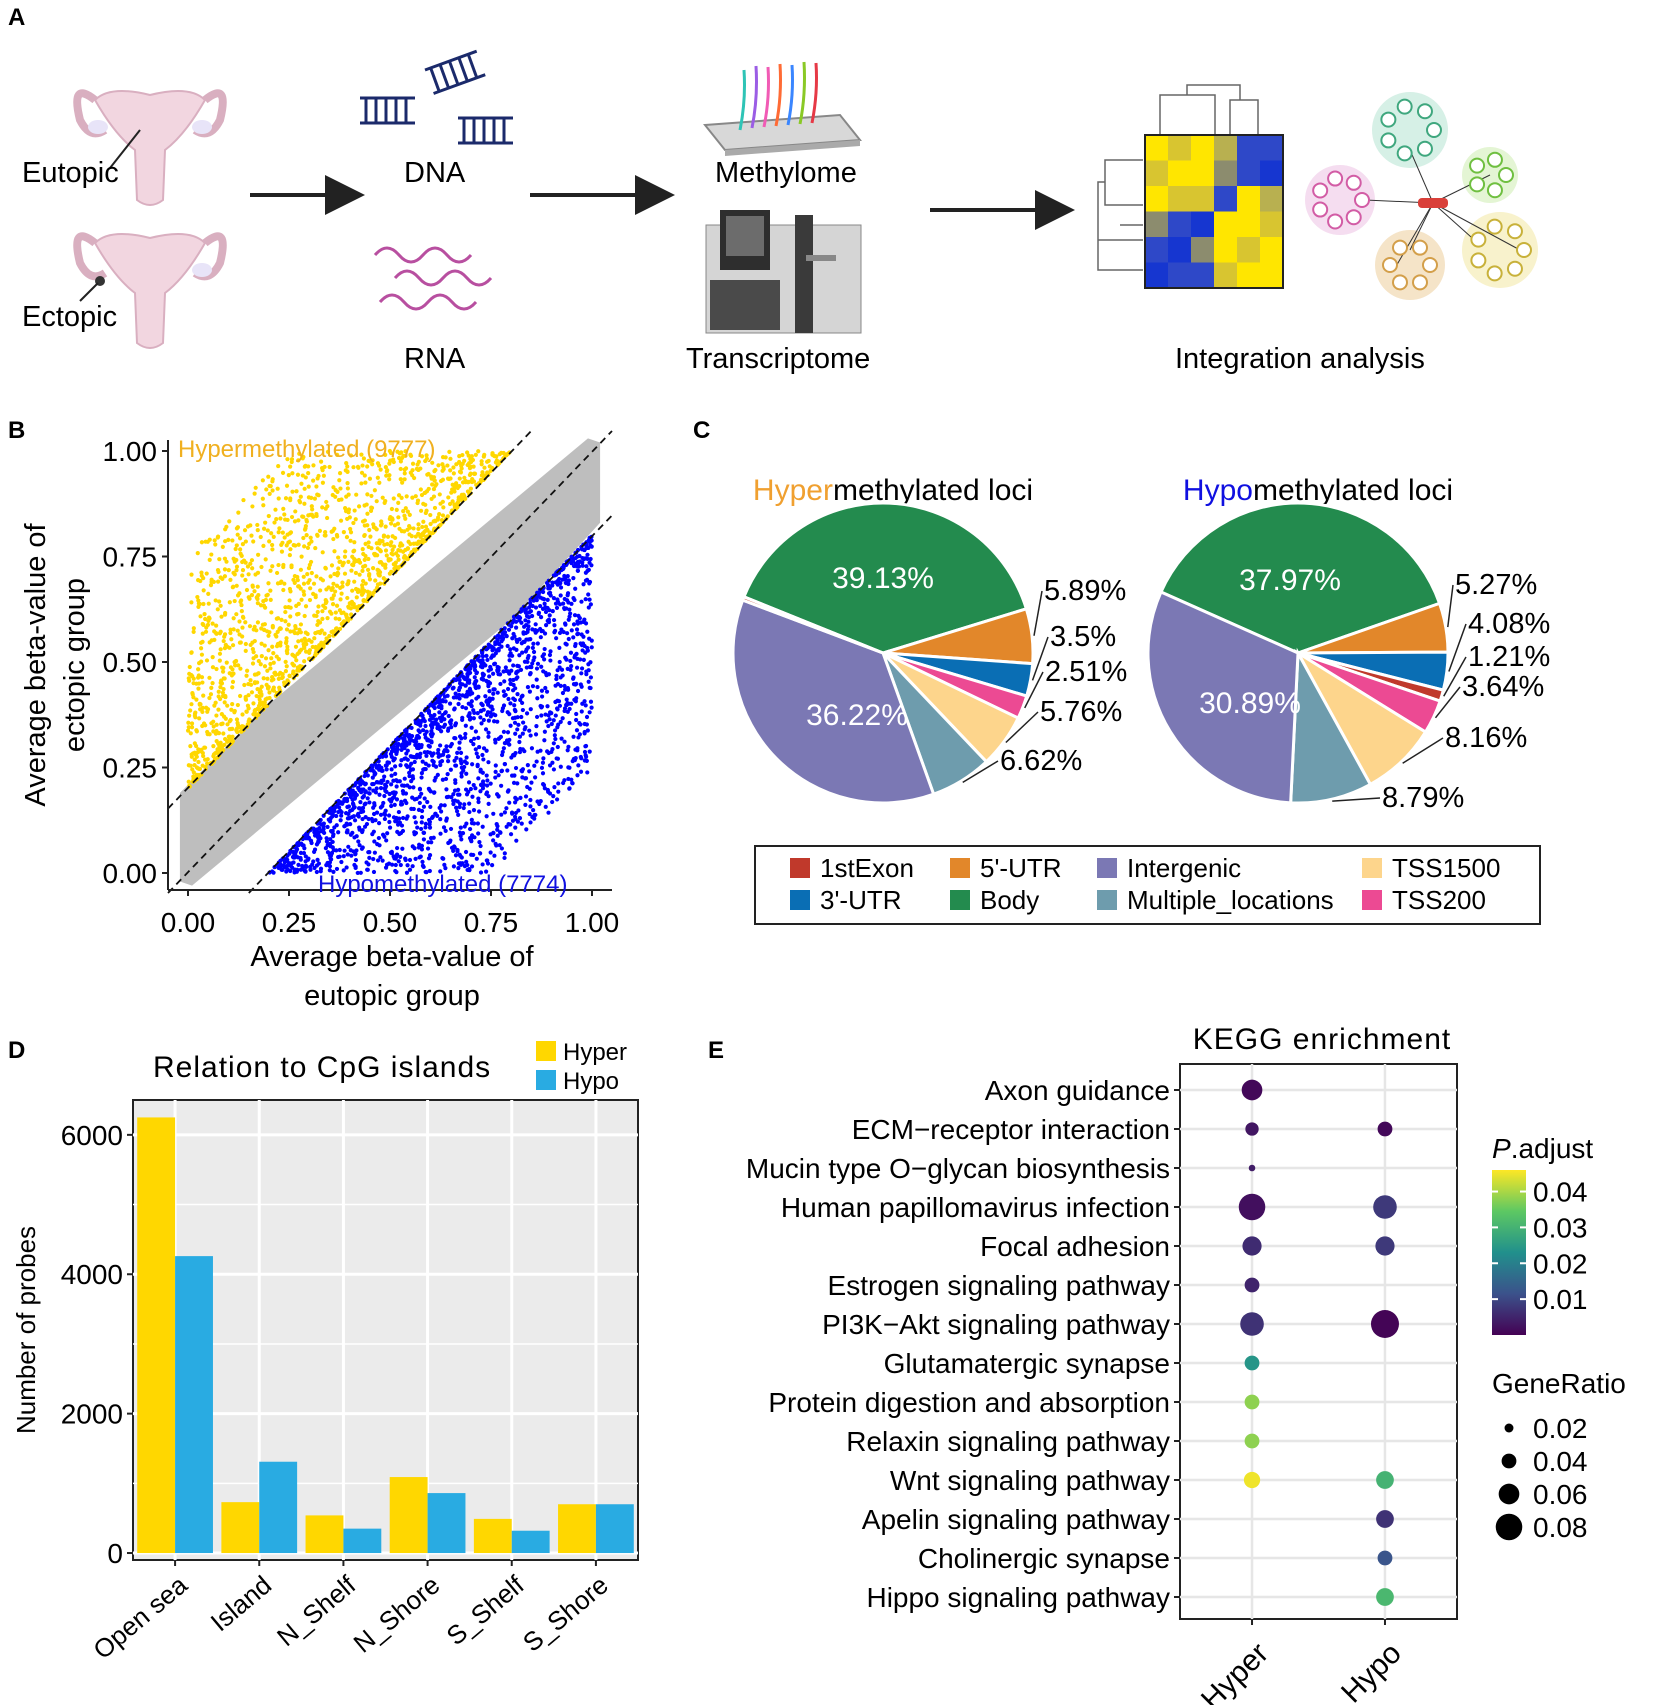 This screenshot has width=1656, height=1705. I want to click on unchanged-points, so click(390, 662).